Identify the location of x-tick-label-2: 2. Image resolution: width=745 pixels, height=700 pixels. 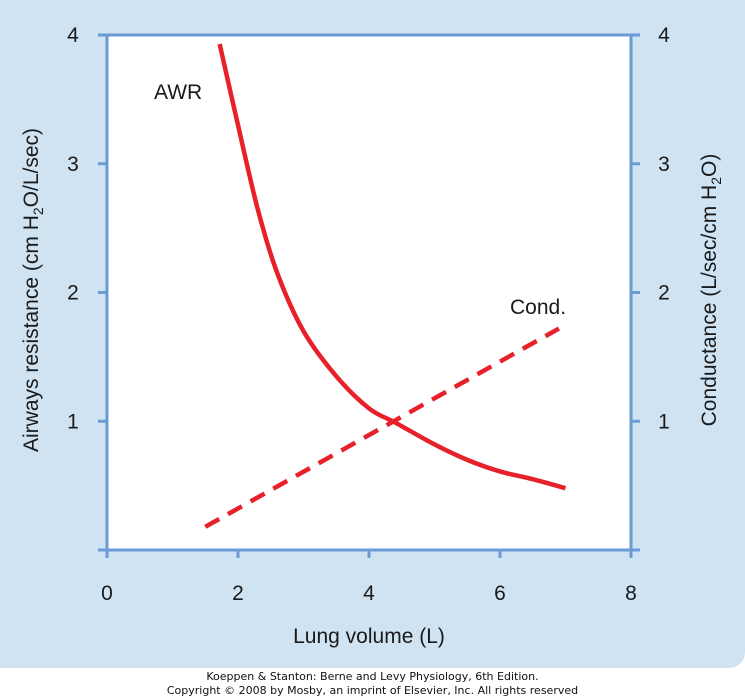
(238, 593).